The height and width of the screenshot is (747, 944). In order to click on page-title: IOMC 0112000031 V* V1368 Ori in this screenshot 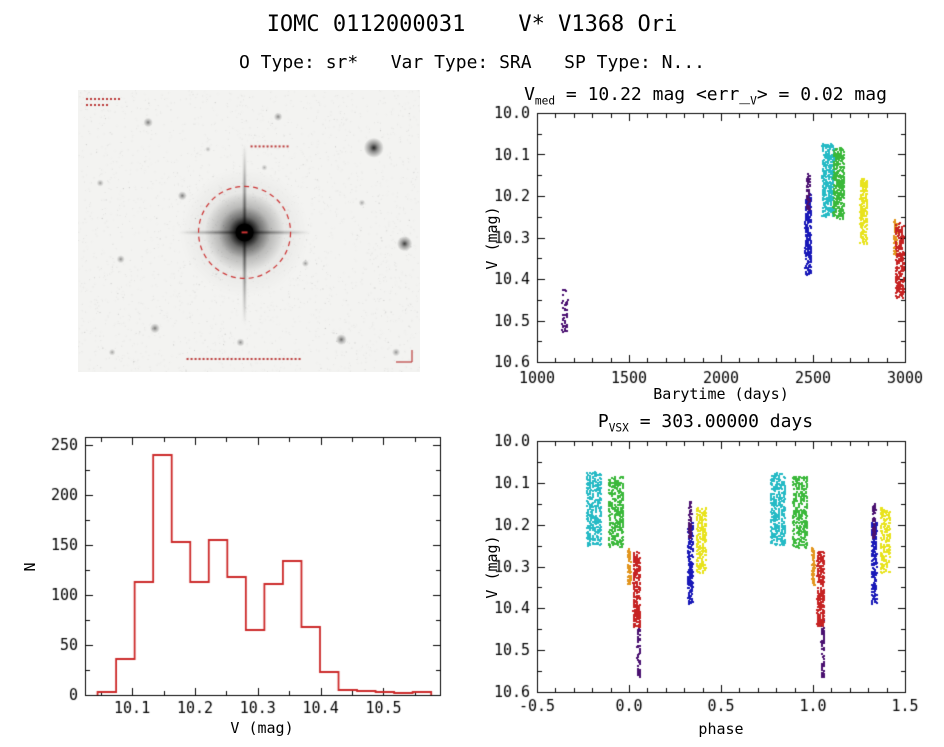, I will do `click(472, 24)`.